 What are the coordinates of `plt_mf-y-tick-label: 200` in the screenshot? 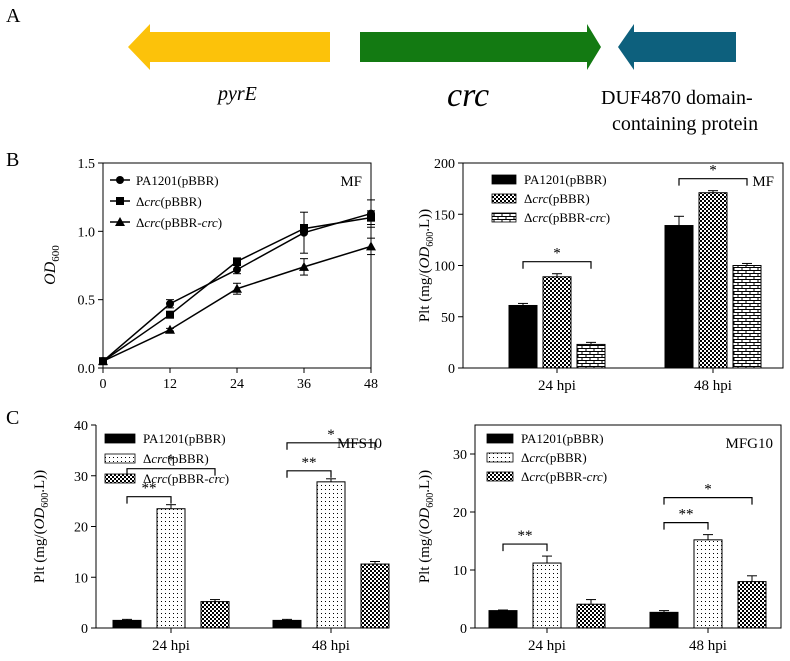 It's located at (444, 164).